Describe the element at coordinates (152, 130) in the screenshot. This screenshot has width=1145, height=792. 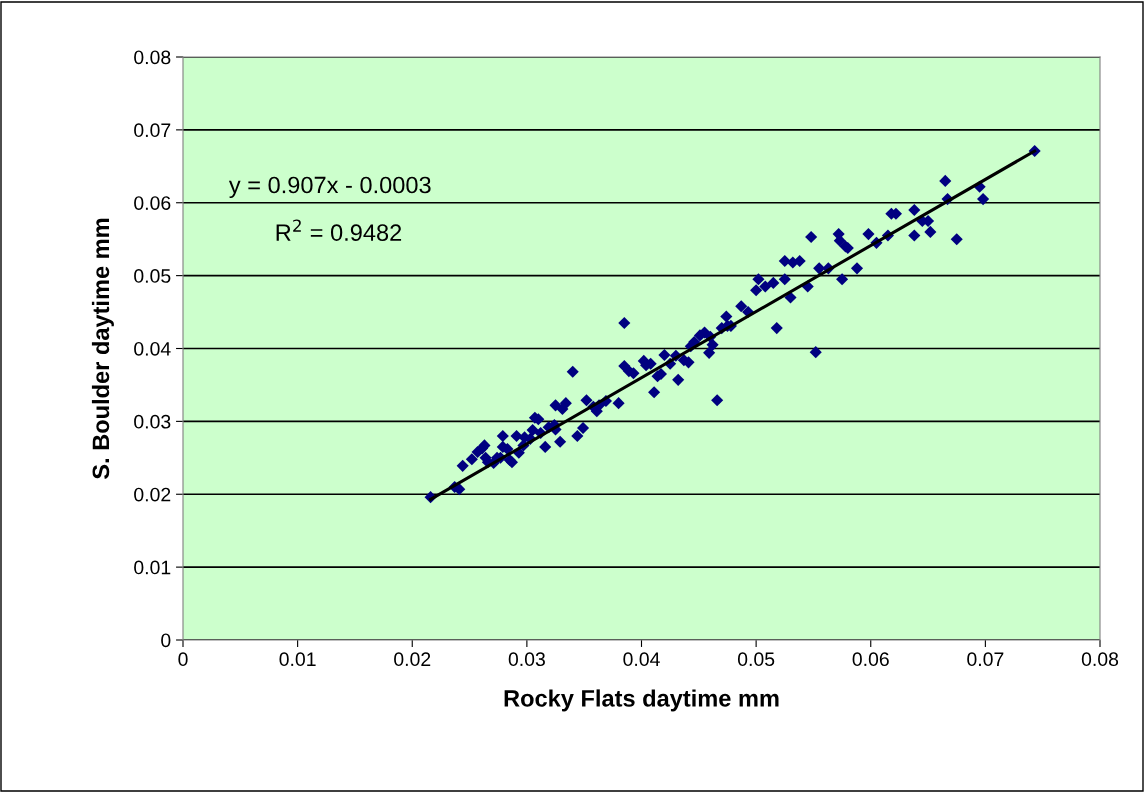
I see `y-tick-label: 0.07` at that location.